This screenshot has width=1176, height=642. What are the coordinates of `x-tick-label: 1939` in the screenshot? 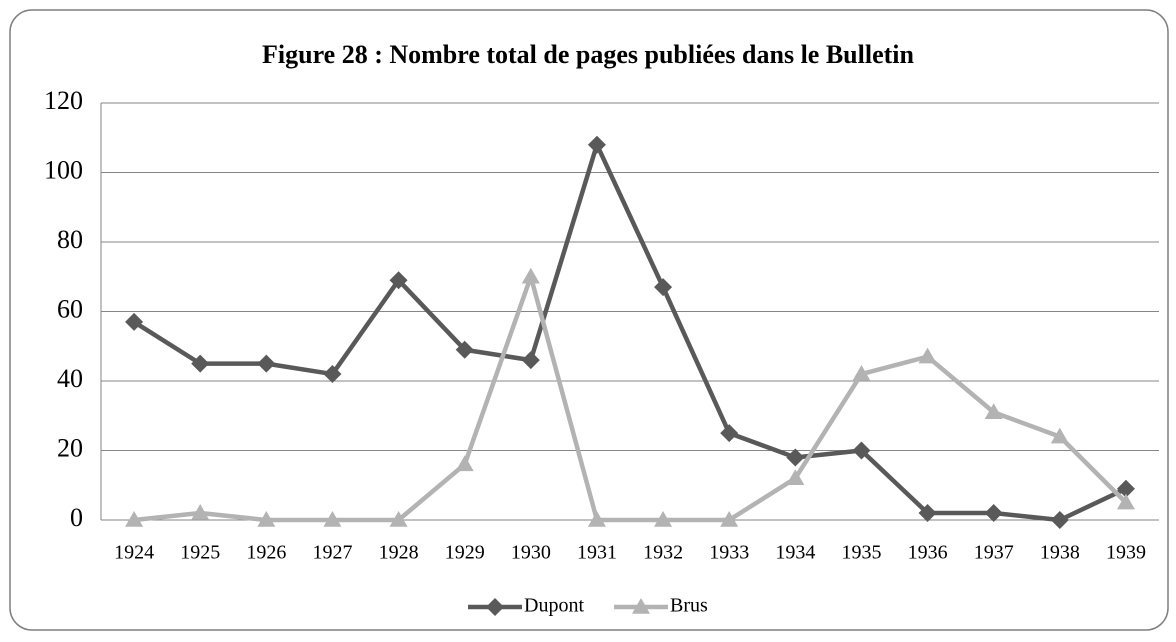 It's located at (1126, 553).